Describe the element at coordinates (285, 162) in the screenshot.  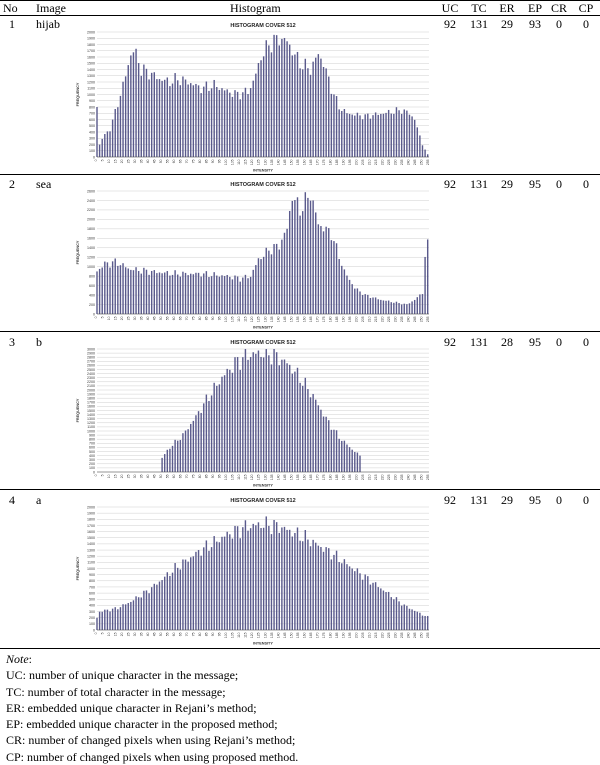
I see `x-tick-label: 145` at that location.